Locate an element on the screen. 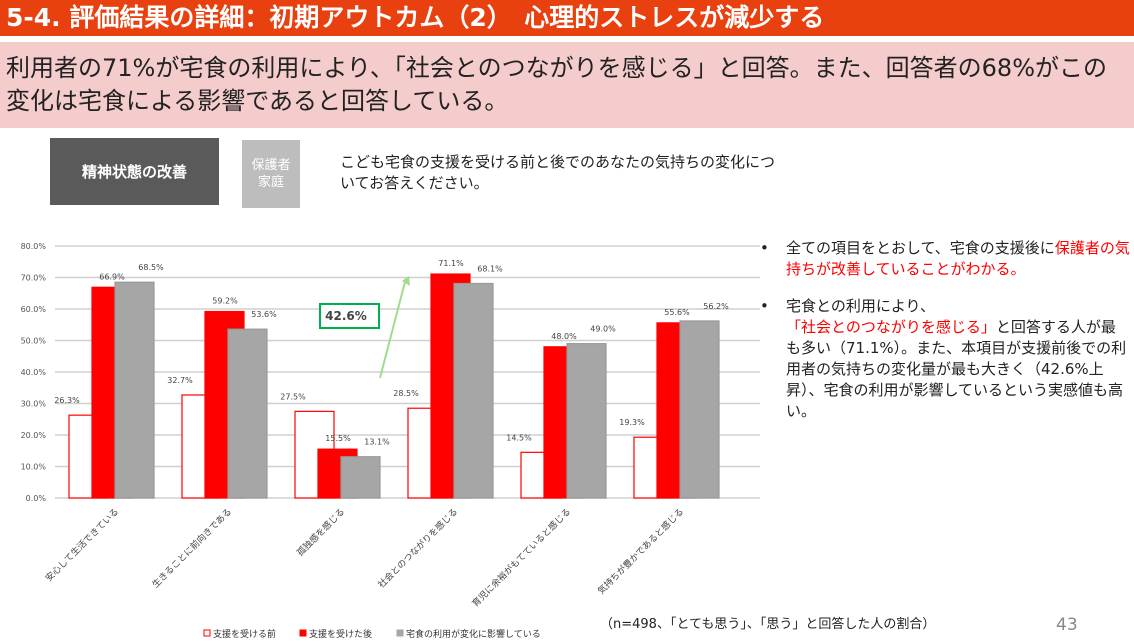  legend-label: 支援を受けた後 is located at coordinates (340, 634).